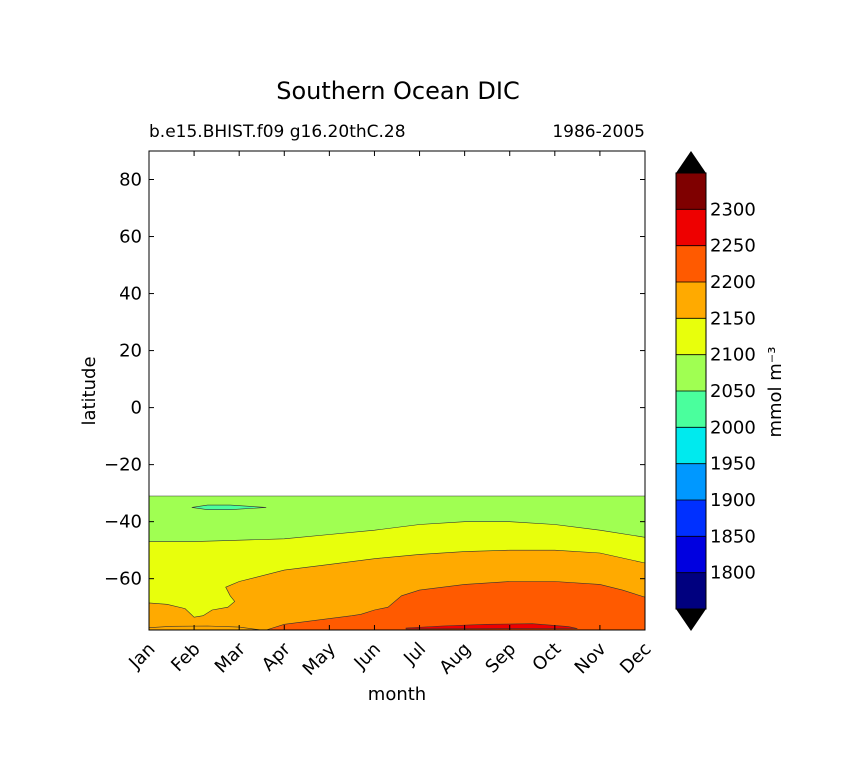  Describe the element at coordinates (319, 658) in the screenshot. I see `x-tick-label: May` at that location.